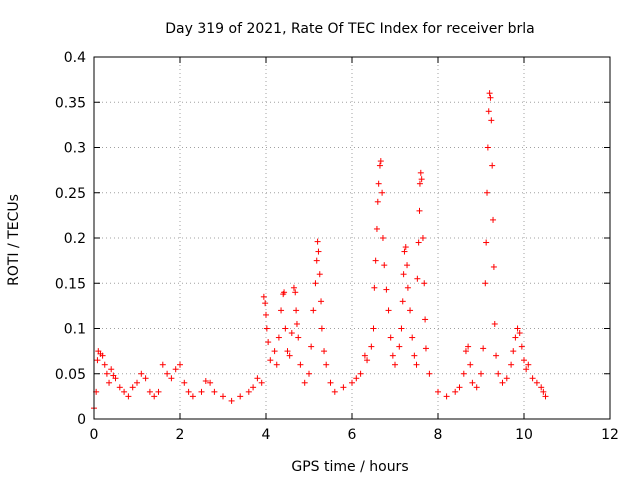  What do you see at coordinates (438, 435) in the screenshot?
I see `x-tick-label: 8` at bounding box center [438, 435].